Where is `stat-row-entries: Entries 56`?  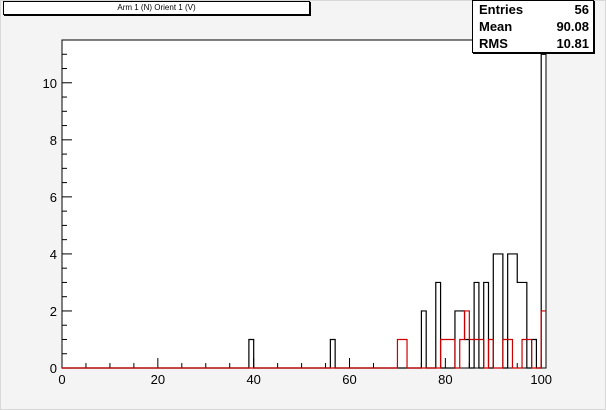
stat-row-entries: Entries 56 is located at coordinates (534, 9).